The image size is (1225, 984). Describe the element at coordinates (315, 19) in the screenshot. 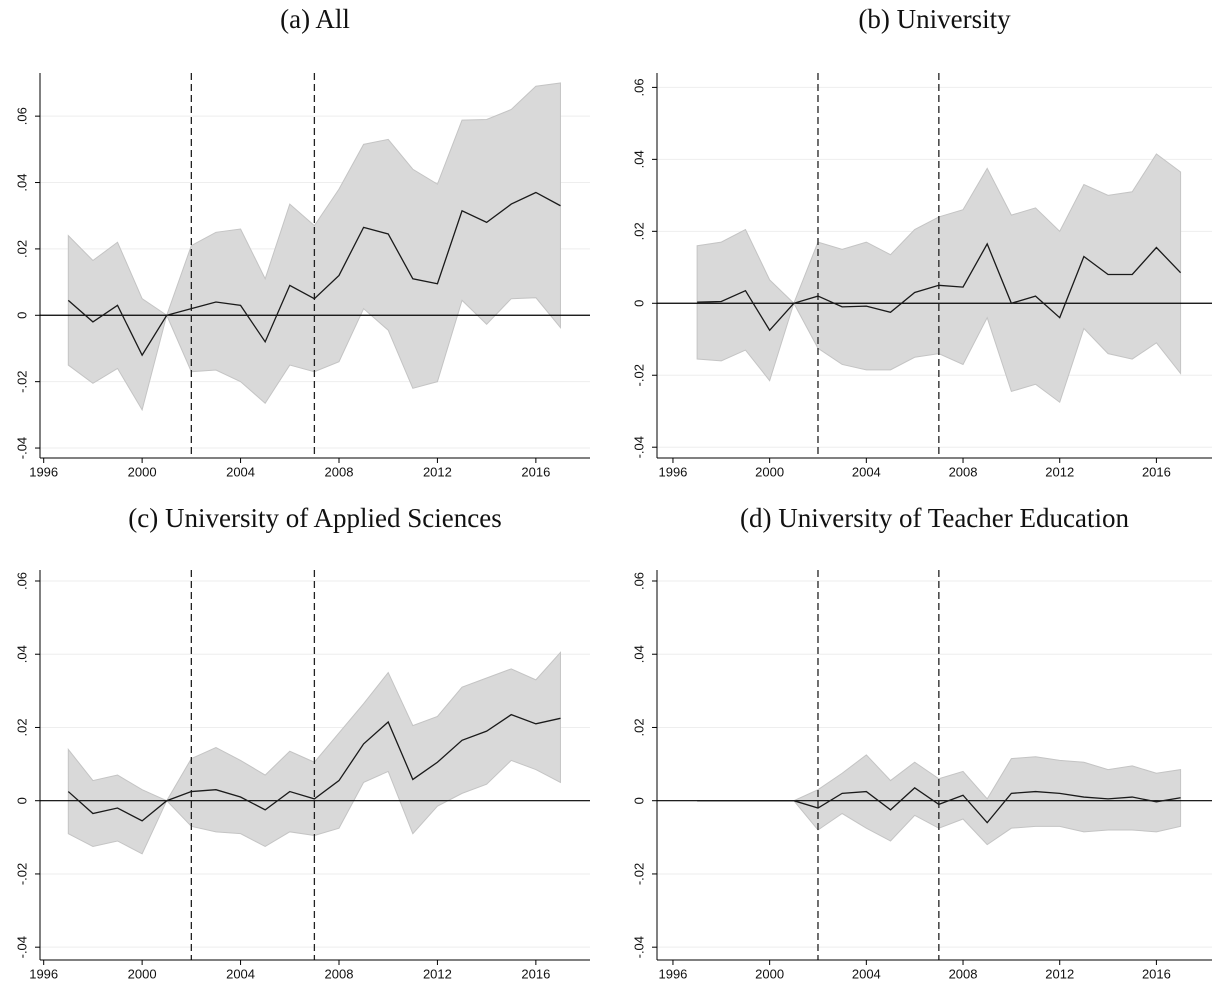

I see `panel-title: (a) All` at that location.